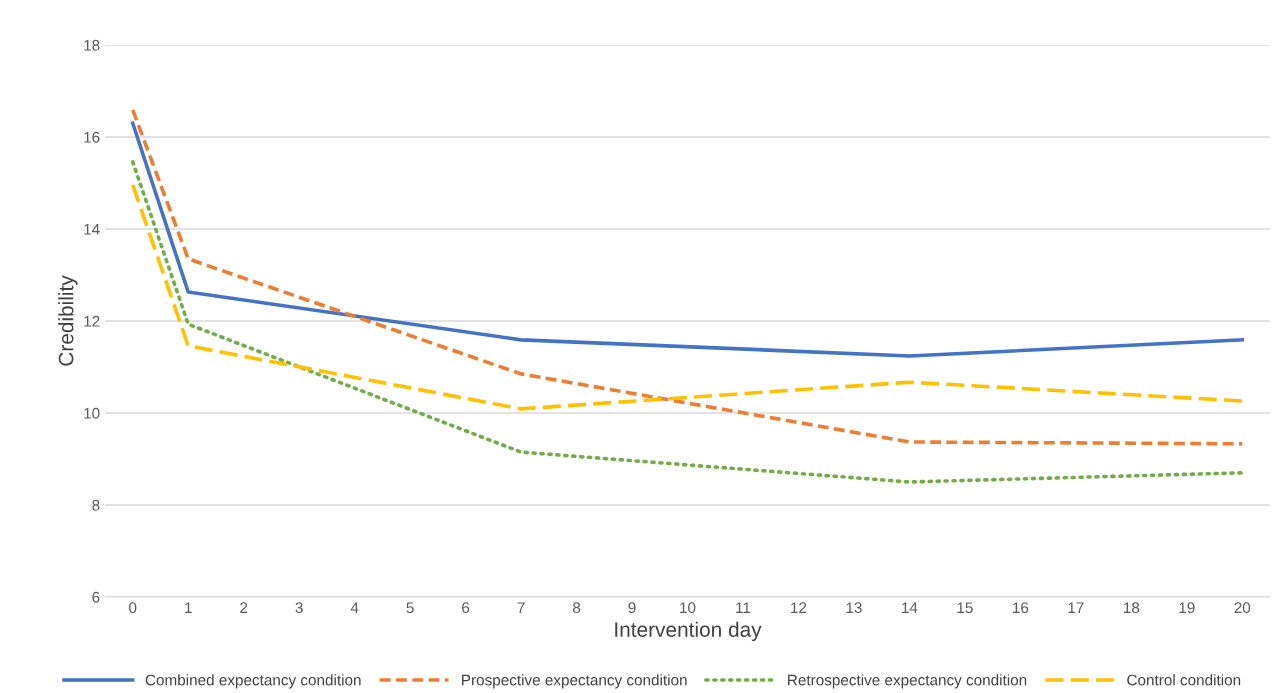  I want to click on x-tick-label: 15, so click(965, 608).